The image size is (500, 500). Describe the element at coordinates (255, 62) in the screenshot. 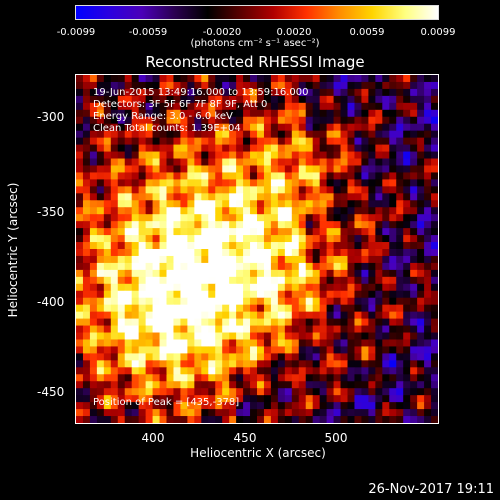

I see `image-title: Reconstructed RHESSI Image` at that location.